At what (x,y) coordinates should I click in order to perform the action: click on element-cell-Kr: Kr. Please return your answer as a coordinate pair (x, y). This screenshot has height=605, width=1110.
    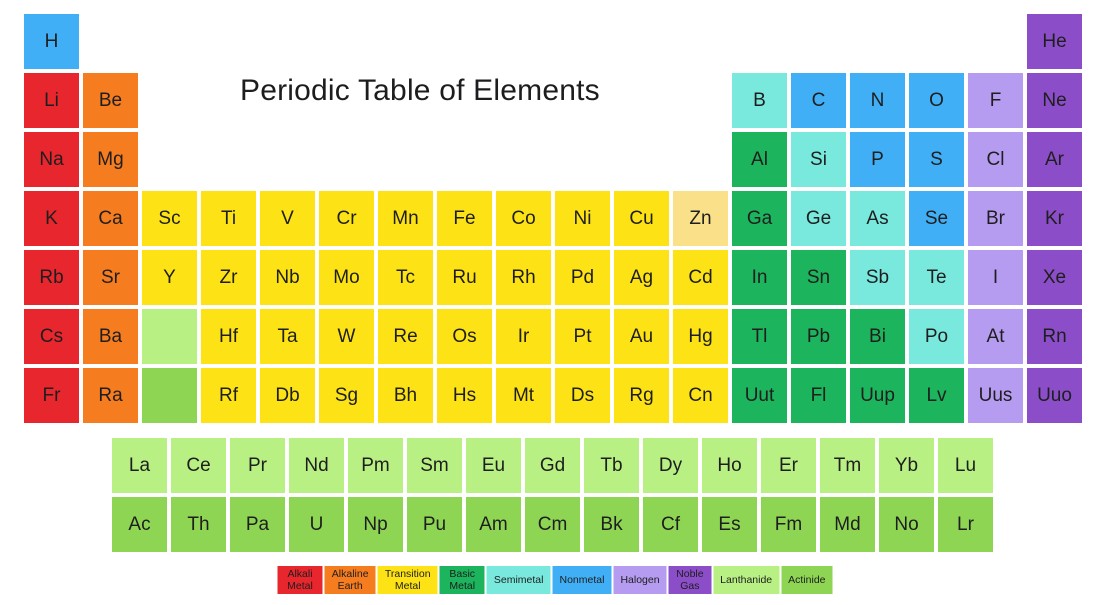
    Looking at the image, I should click on (1054, 218).